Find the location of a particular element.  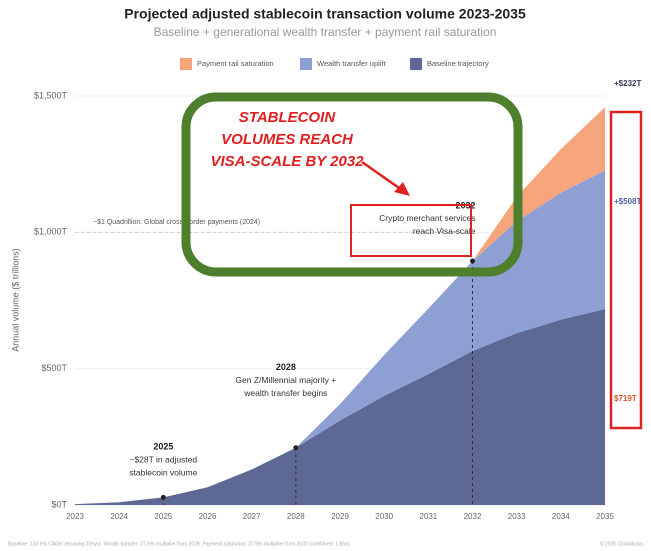

highlight-box is located at coordinates (626, 270).